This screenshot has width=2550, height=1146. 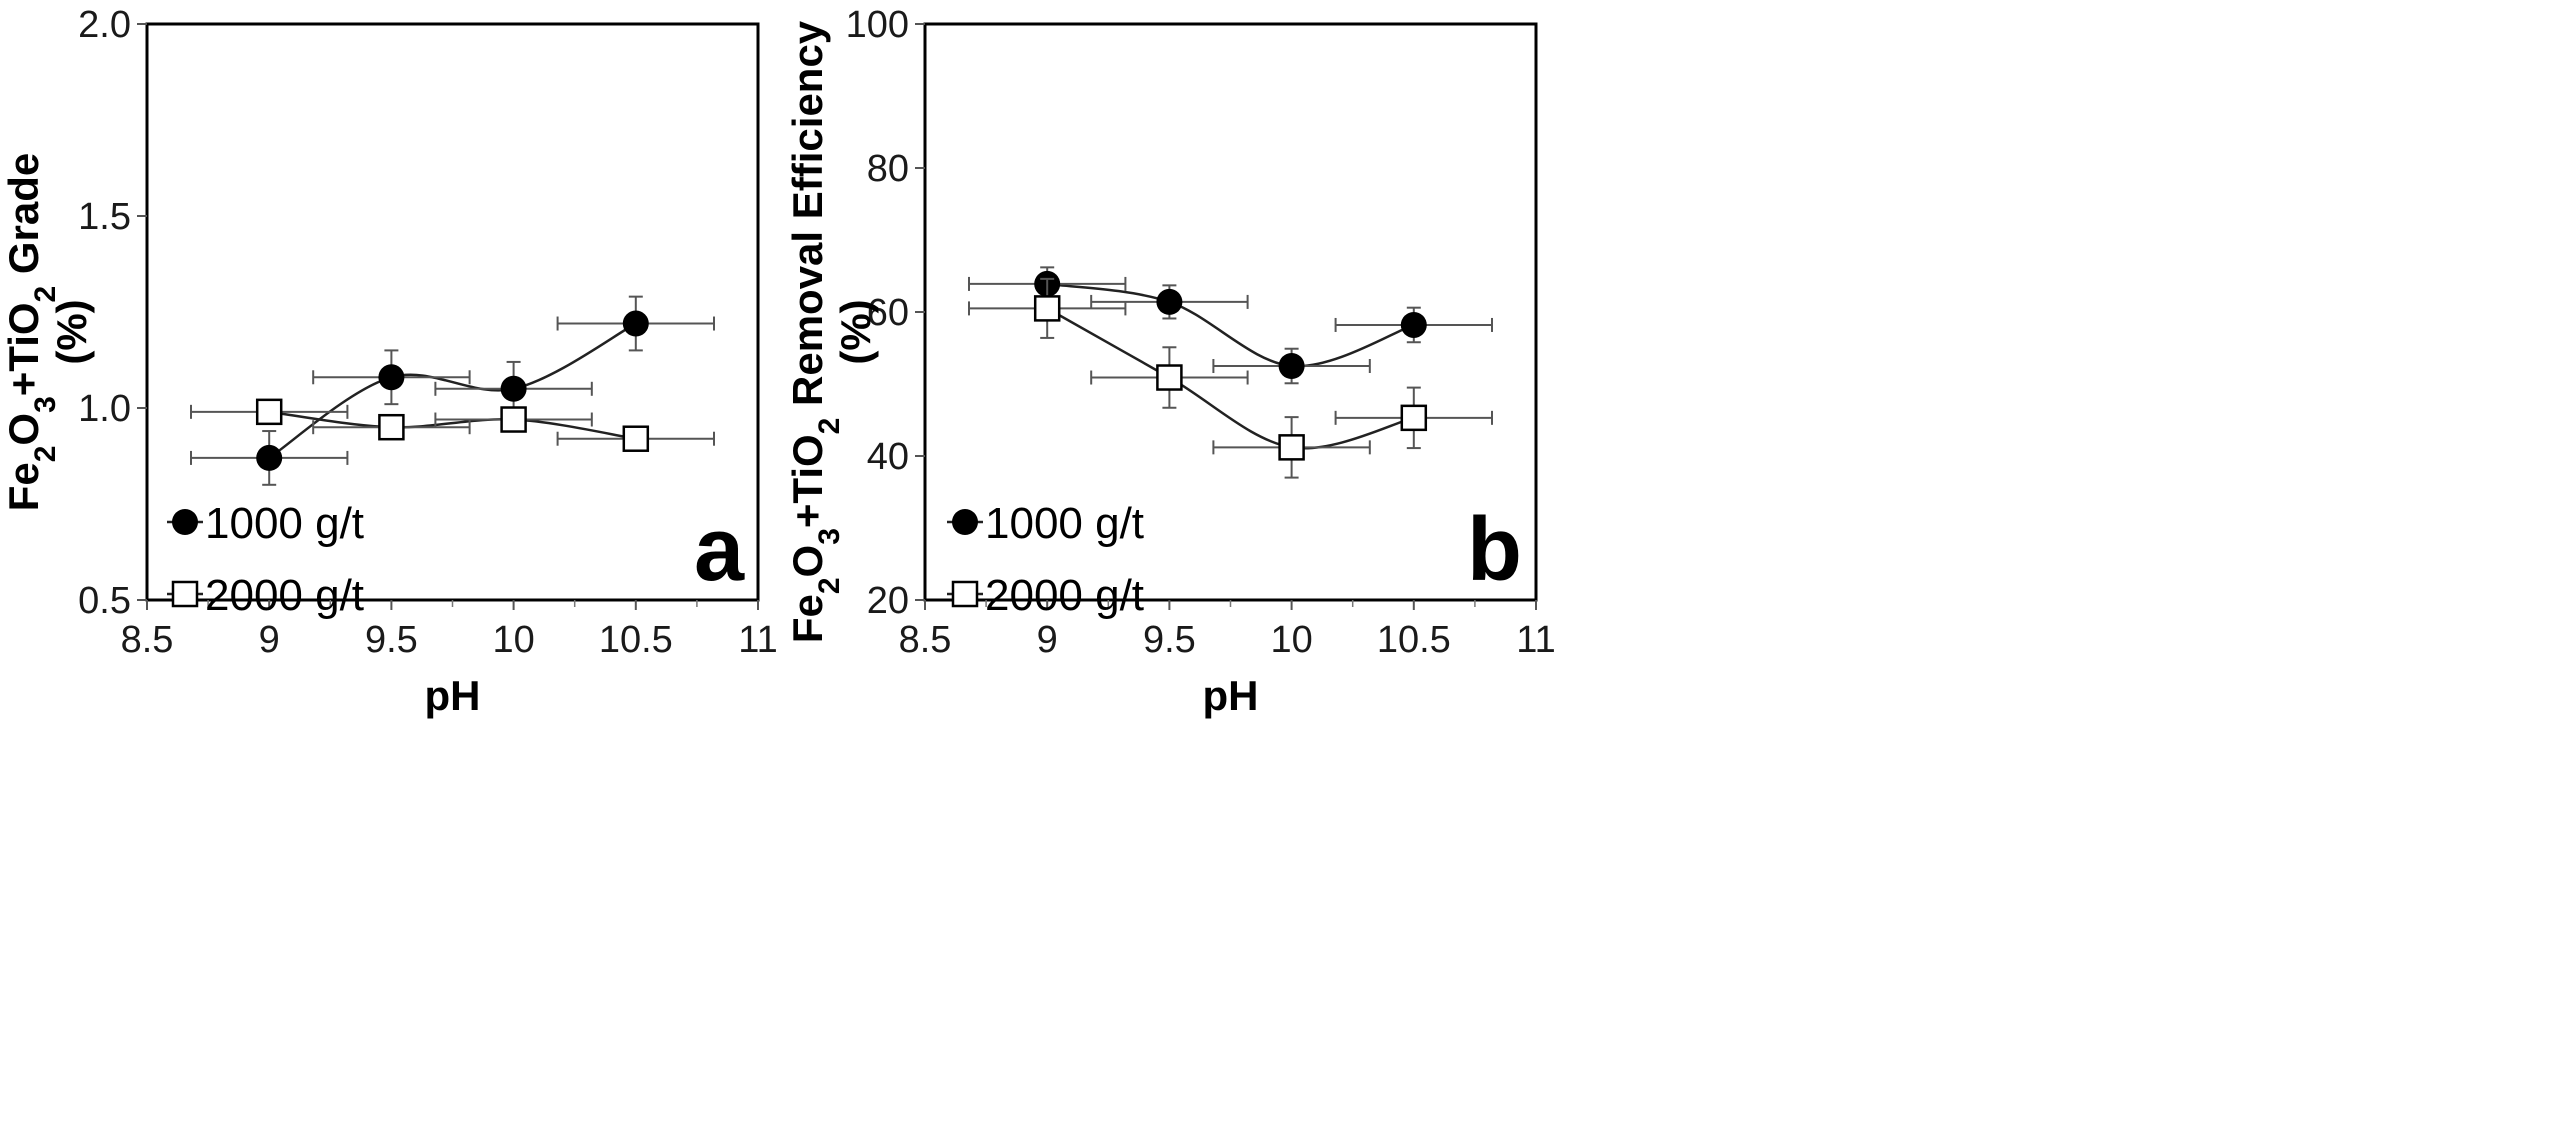 I want to click on y-axis-label-part: Removal Efficiency, so click(x=807, y=218).